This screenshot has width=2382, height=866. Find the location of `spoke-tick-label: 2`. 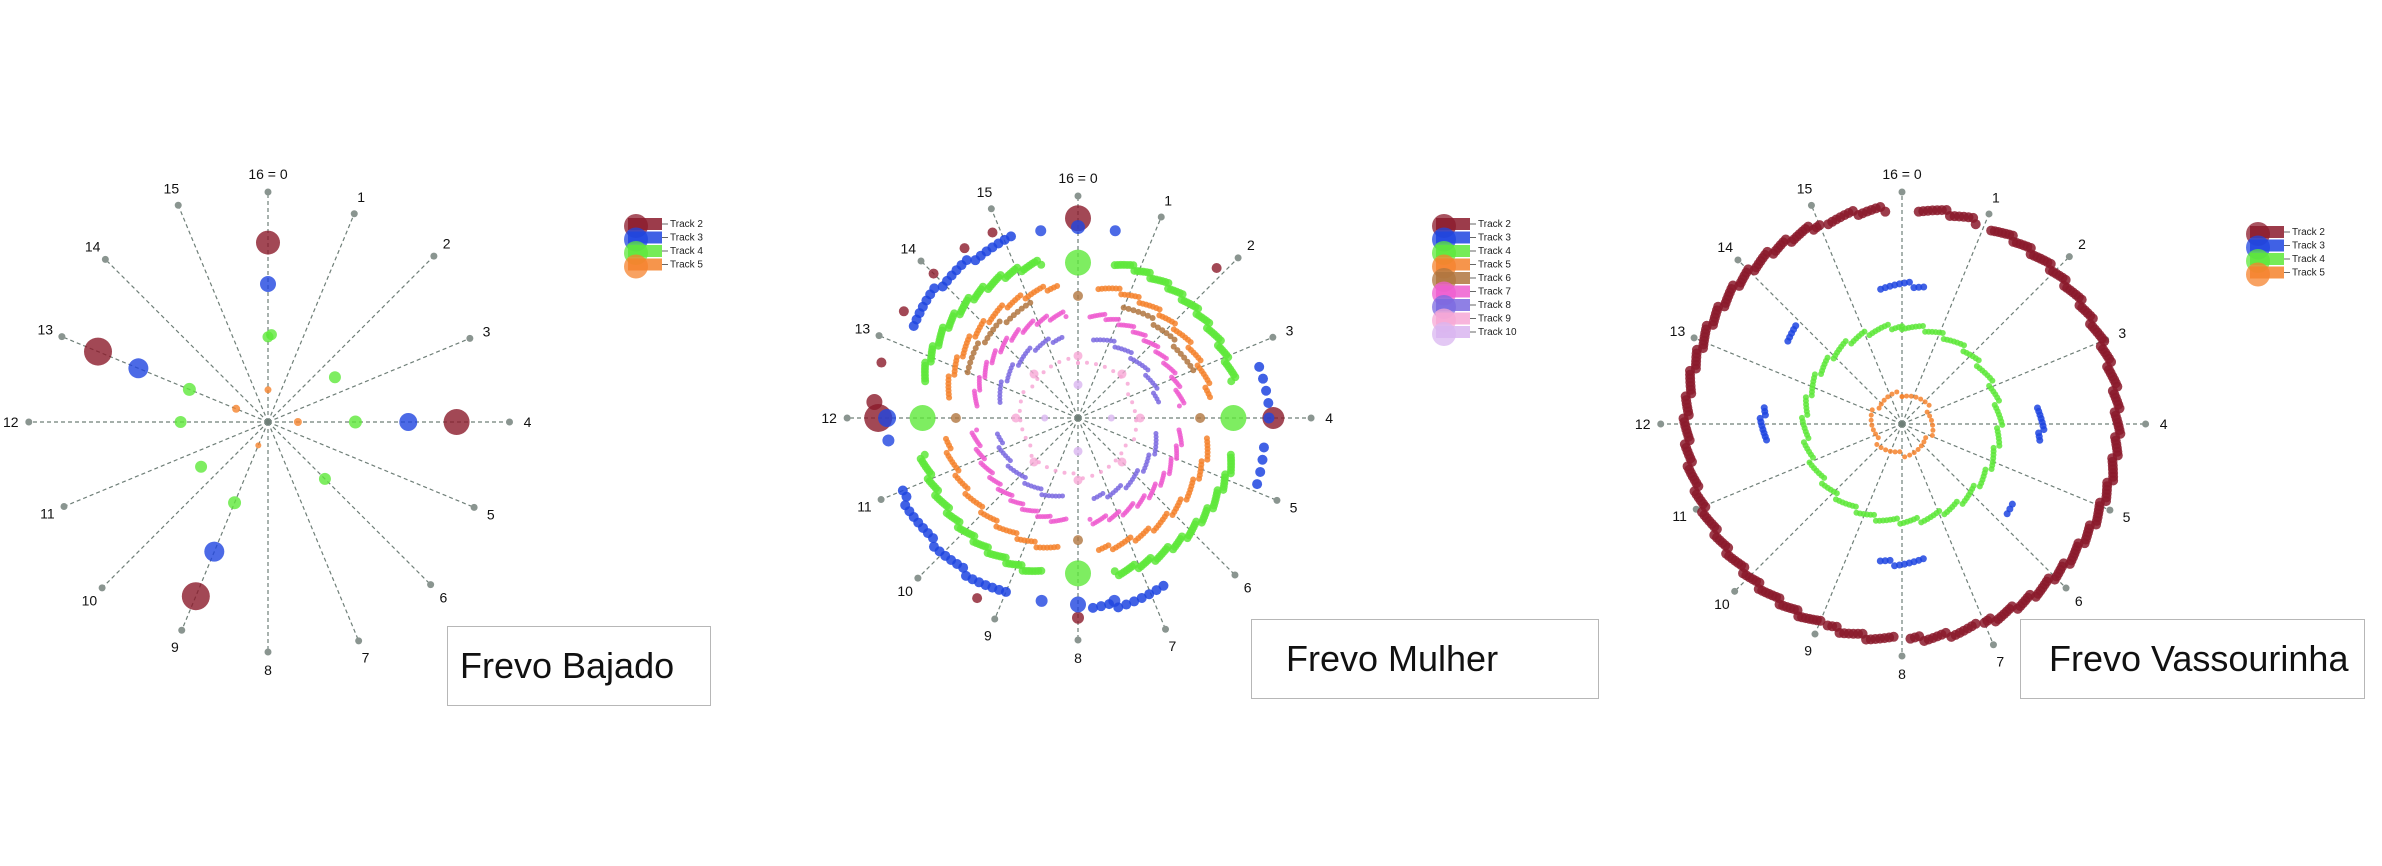

spoke-tick-label: 2 is located at coordinates (2082, 244).